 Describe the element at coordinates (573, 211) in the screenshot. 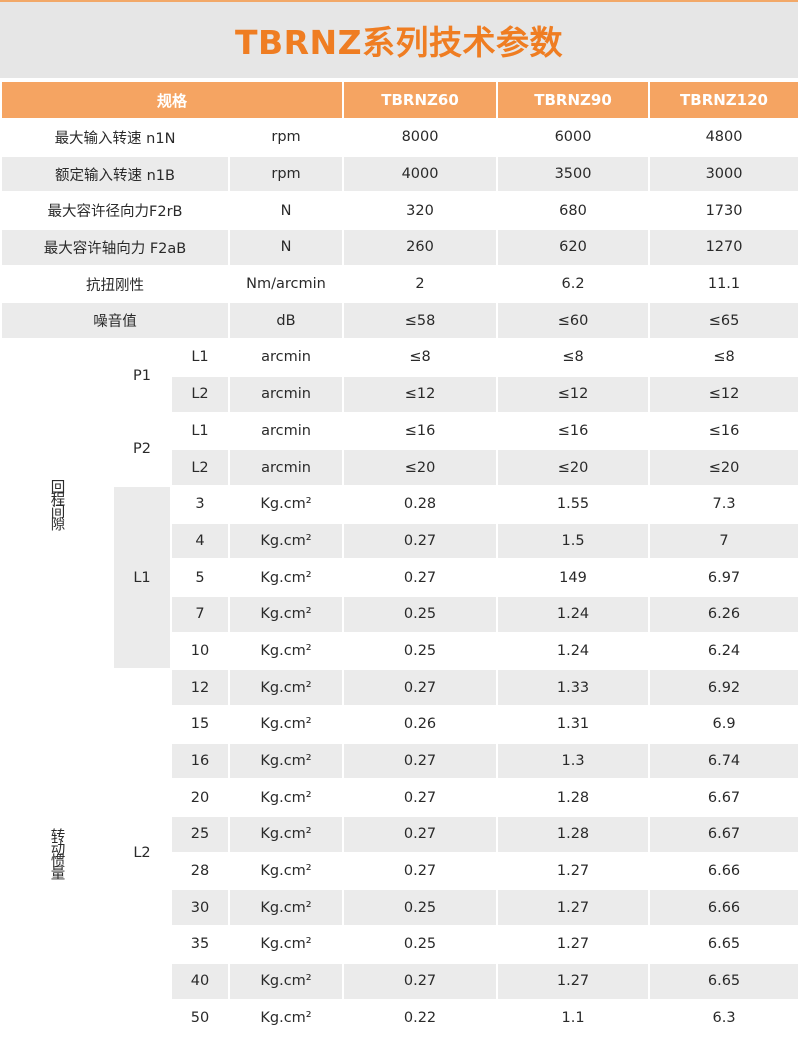

I see `value-cell: 680` at that location.